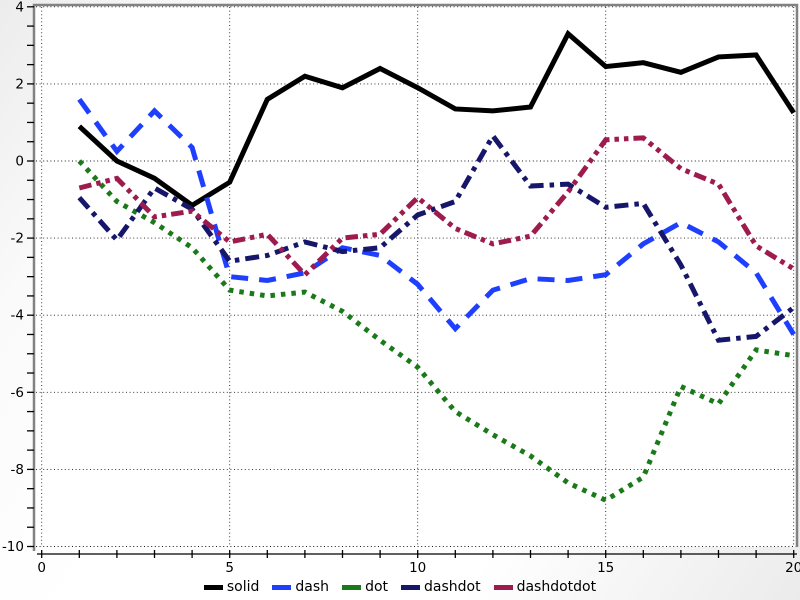 This screenshot has width=800, height=600. Describe the element at coordinates (411, 587) in the screenshot. I see `legend-swatch-dashdot-icon` at that location.